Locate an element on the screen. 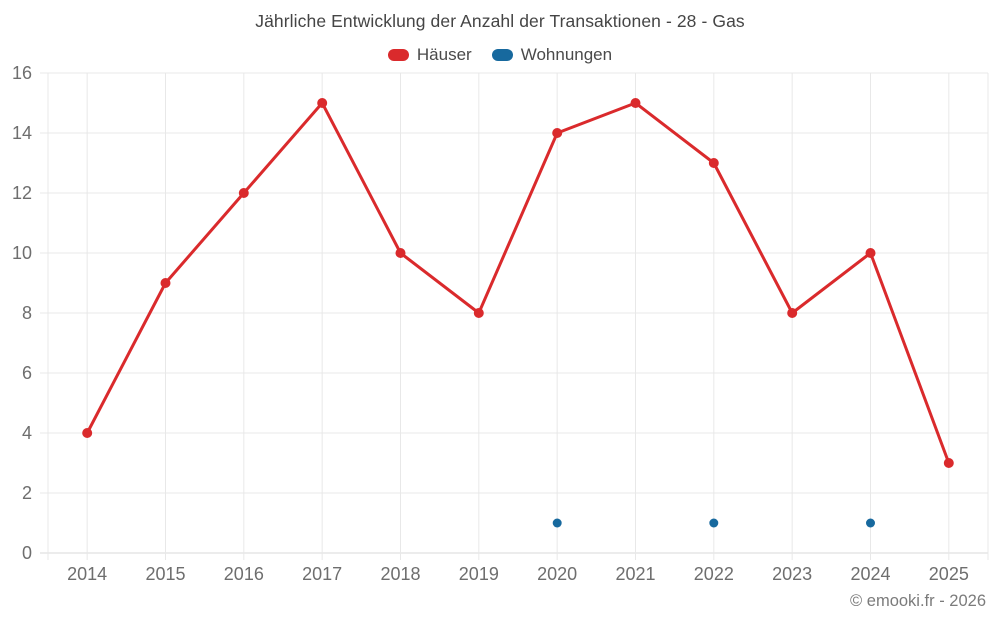  data-point-Wohnungen-2024 is located at coordinates (870, 523).